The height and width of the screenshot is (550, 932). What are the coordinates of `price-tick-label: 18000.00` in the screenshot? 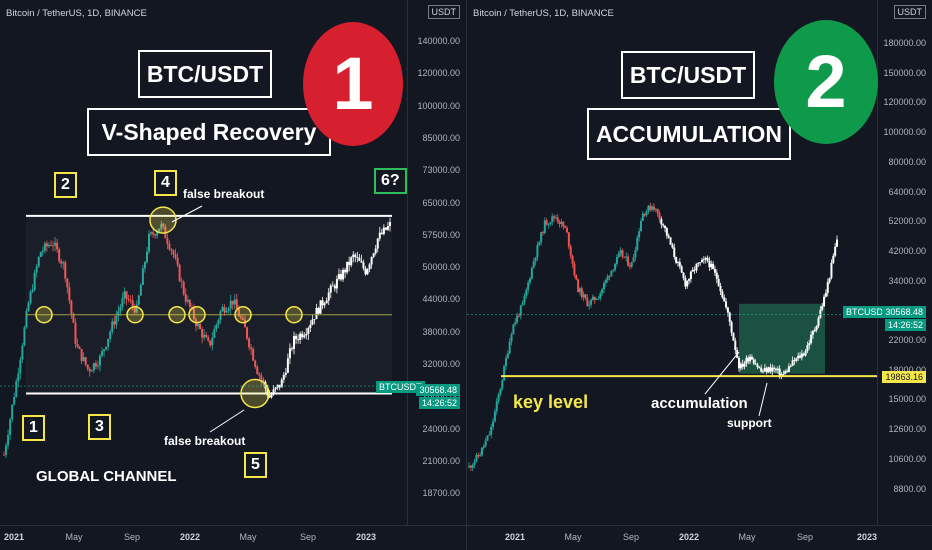 It's located at (907, 369).